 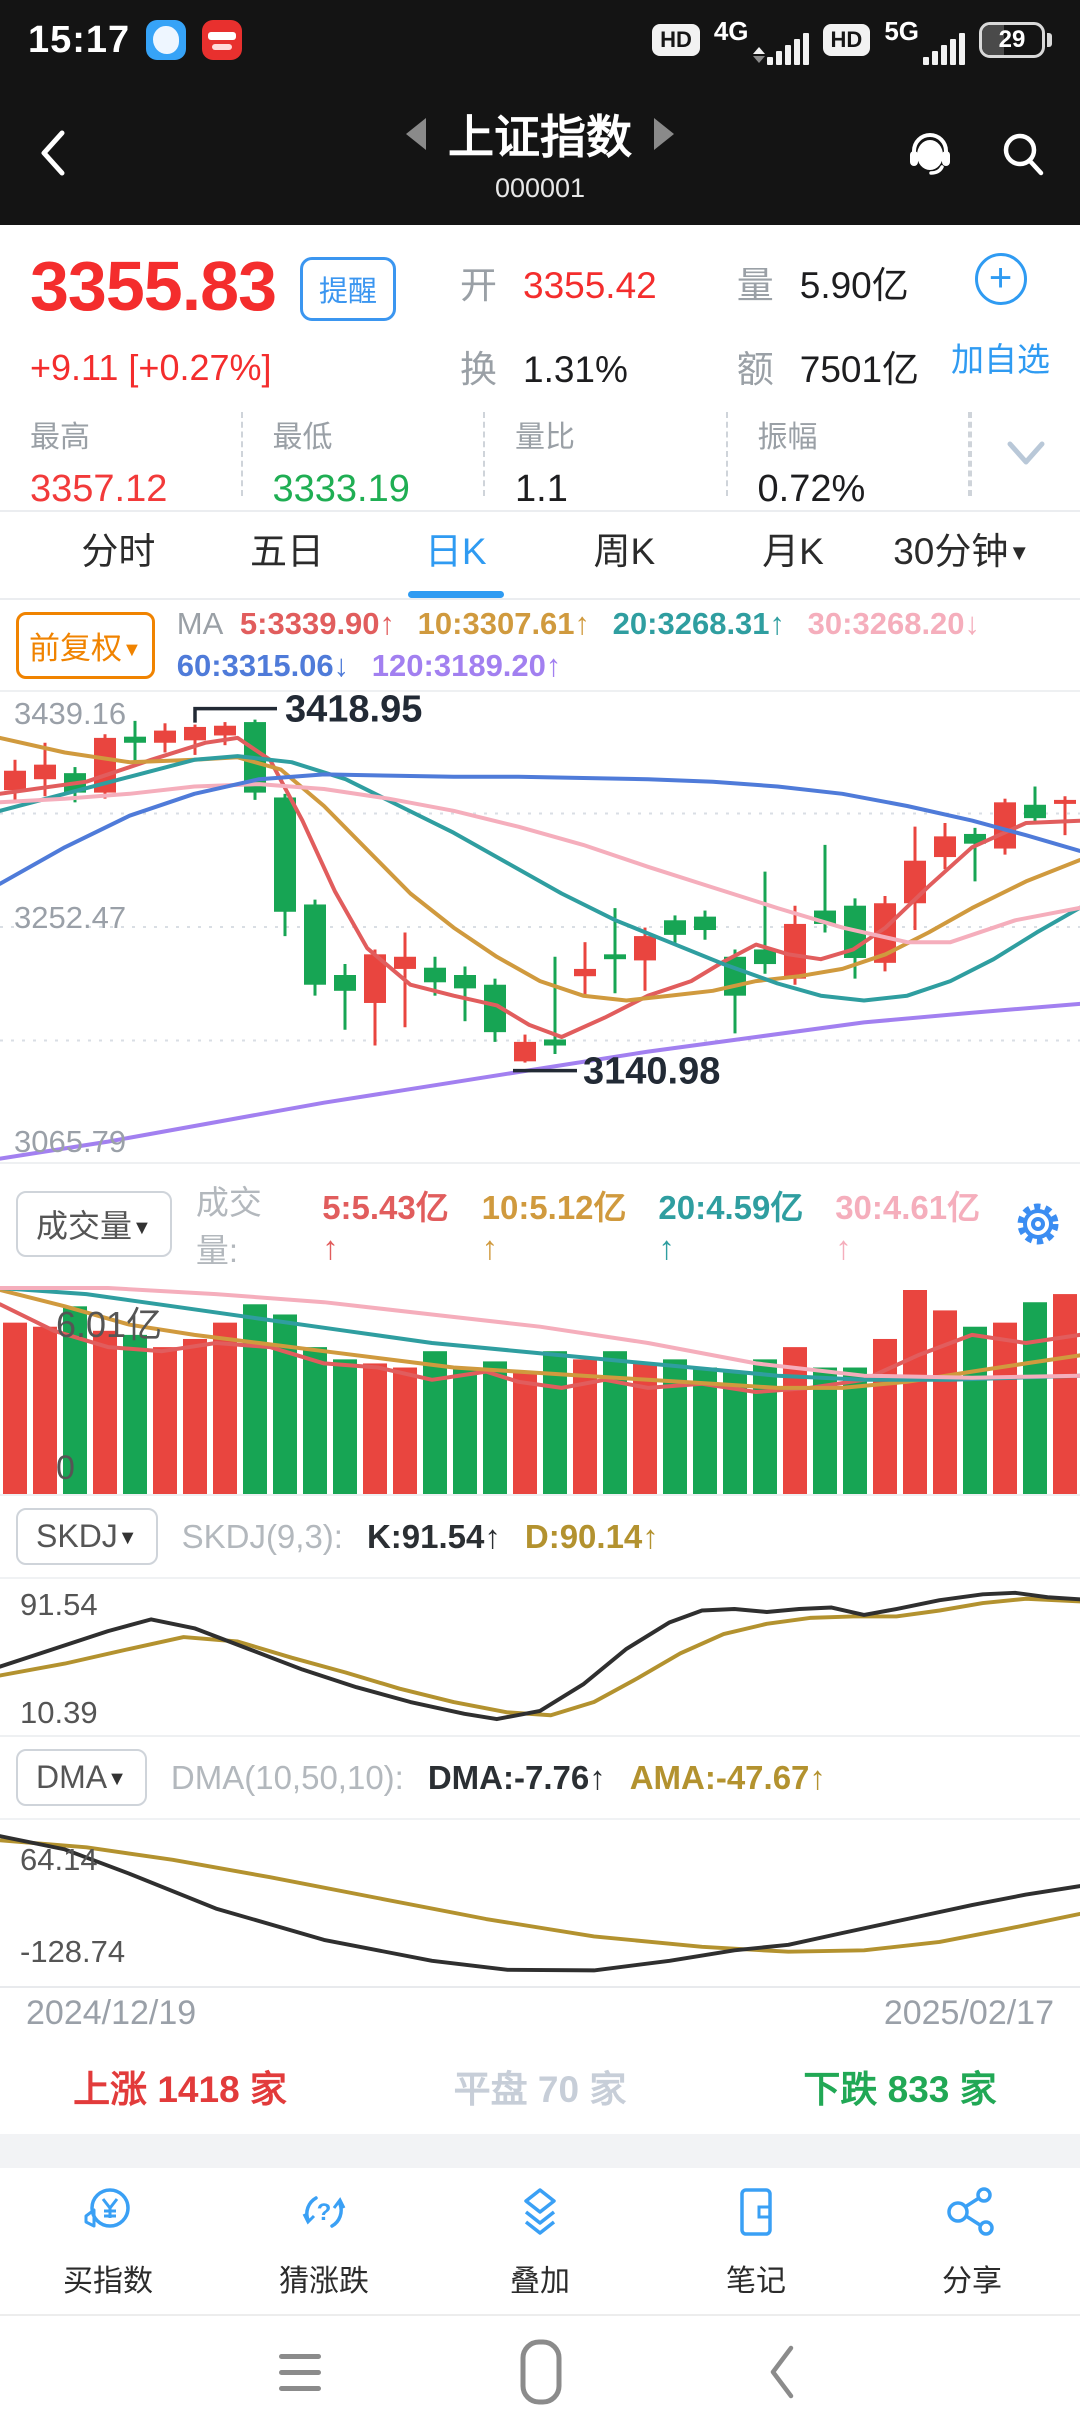 I want to click on bottom-toolbar: 买指数 ? 猜涨跌 叠加 笔记 分享, so click(x=540, y=2242).